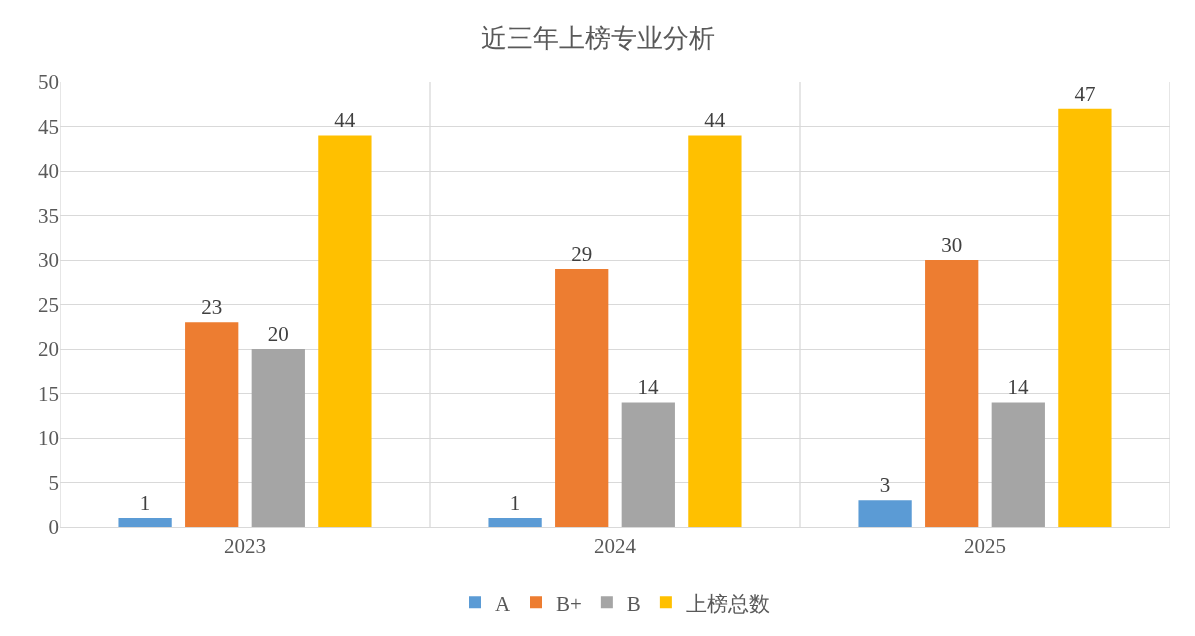 The height and width of the screenshot is (636, 1195). Describe the element at coordinates (633, 603) in the screenshot. I see `legend-label: B` at that location.